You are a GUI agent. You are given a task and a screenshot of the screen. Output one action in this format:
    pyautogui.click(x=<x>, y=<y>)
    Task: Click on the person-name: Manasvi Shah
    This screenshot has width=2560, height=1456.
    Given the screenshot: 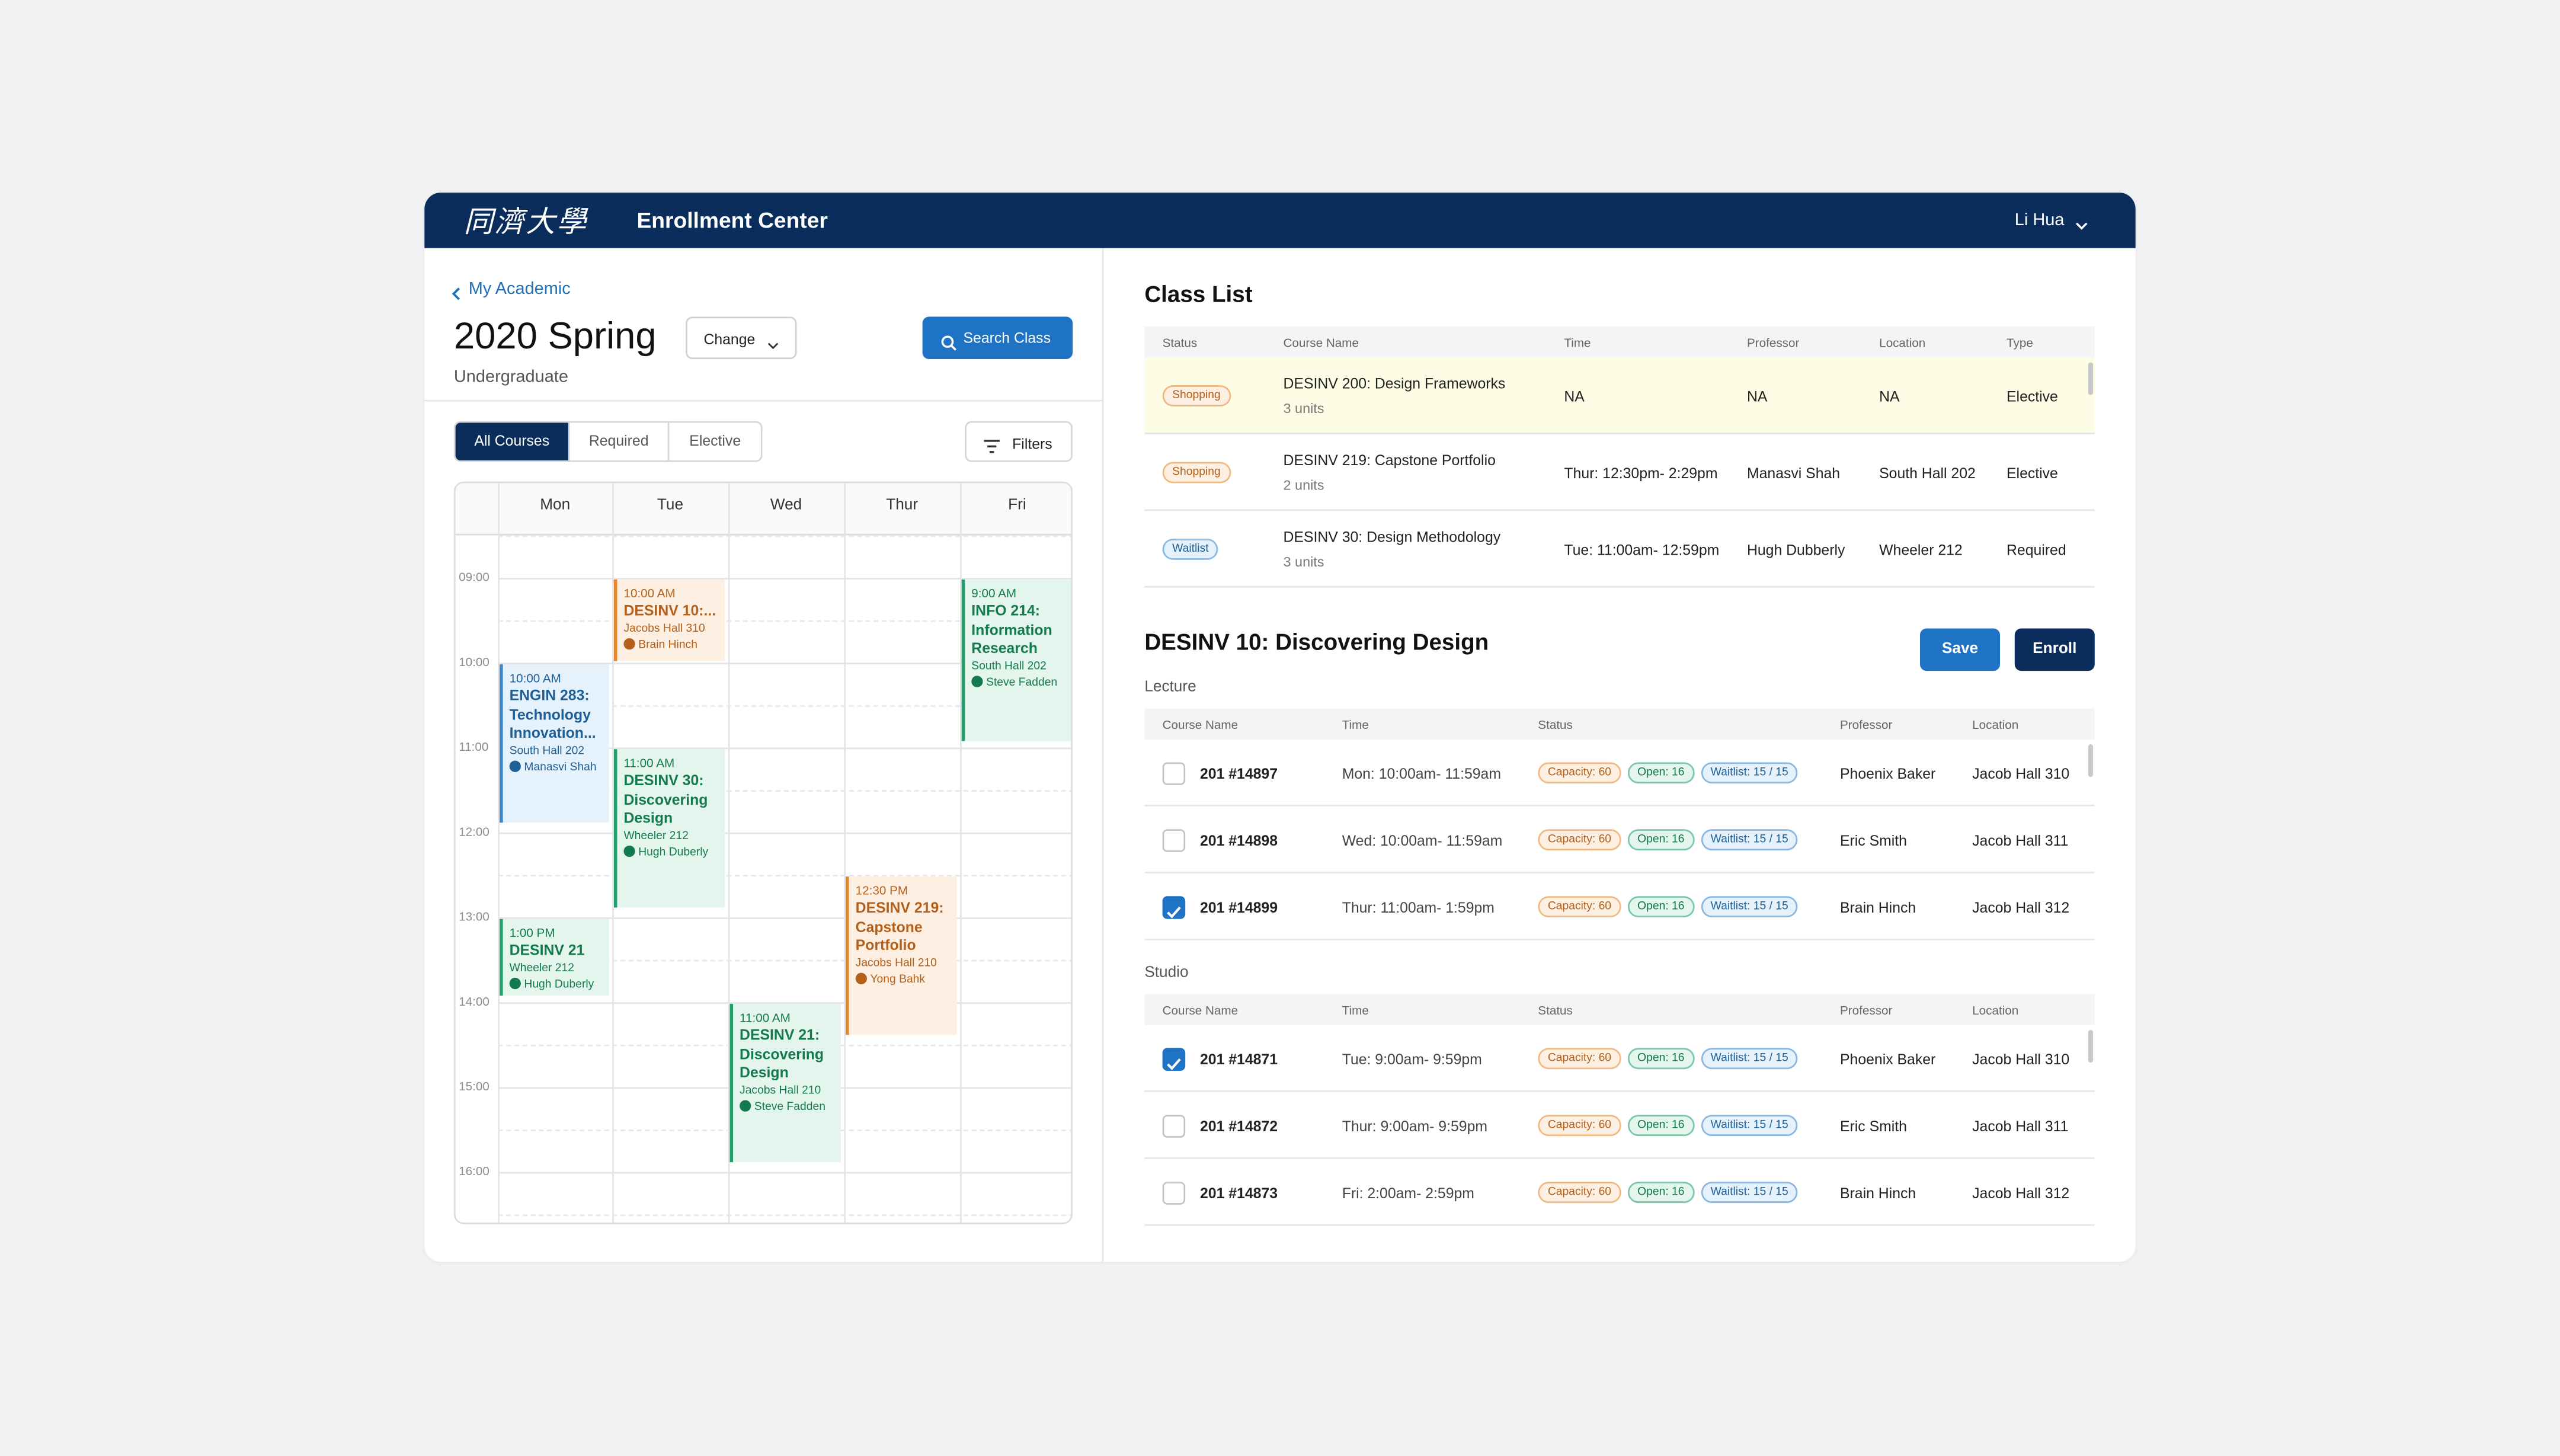 What is the action you would take?
    pyautogui.click(x=560, y=768)
    